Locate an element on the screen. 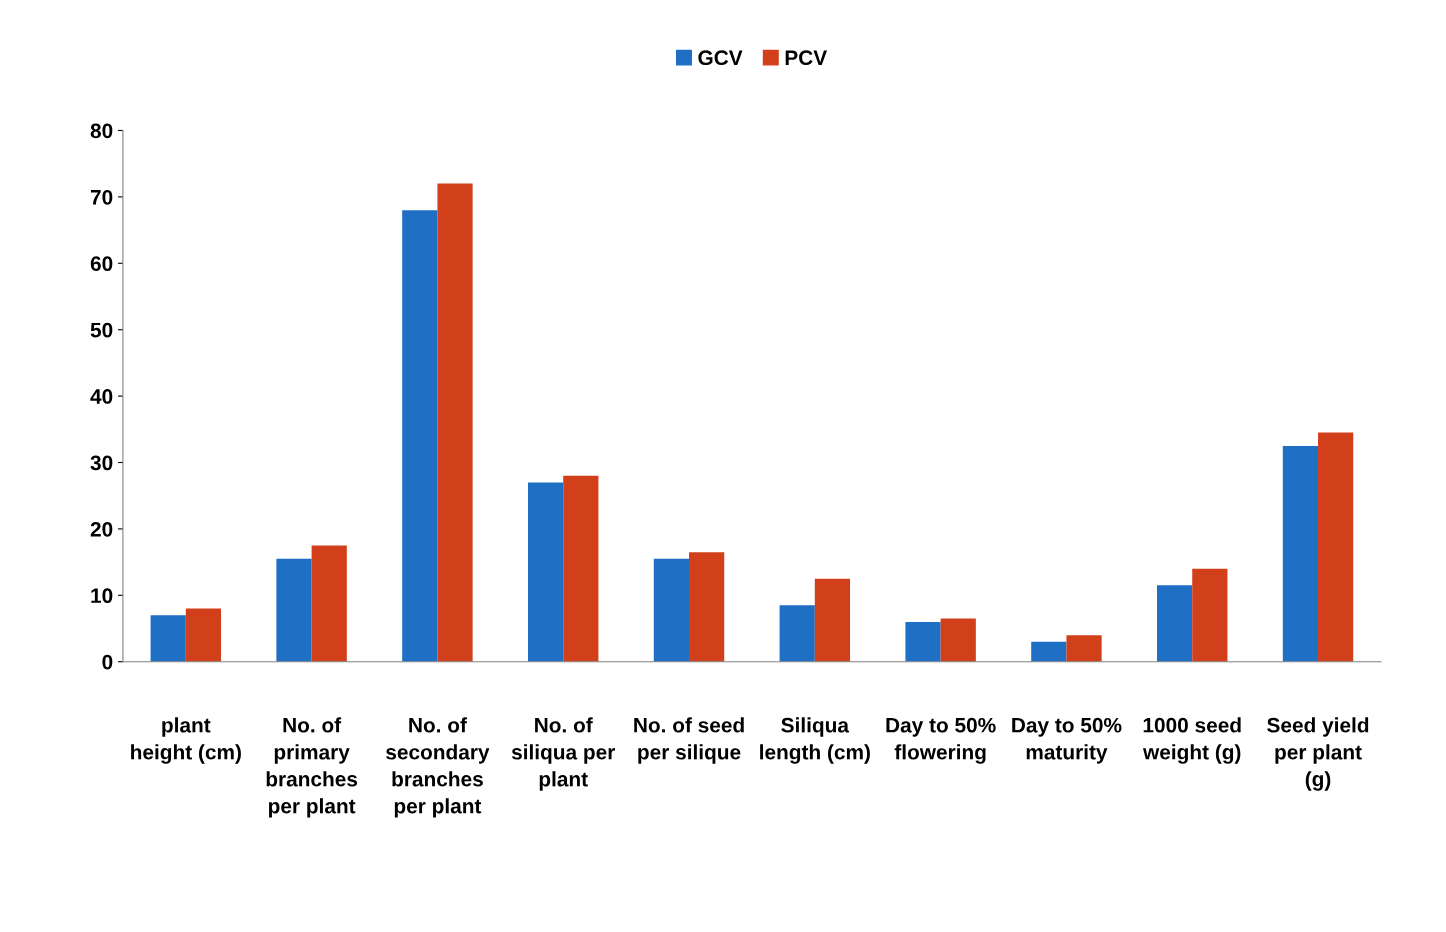  y-tick-label: 60 is located at coordinates (101, 264).